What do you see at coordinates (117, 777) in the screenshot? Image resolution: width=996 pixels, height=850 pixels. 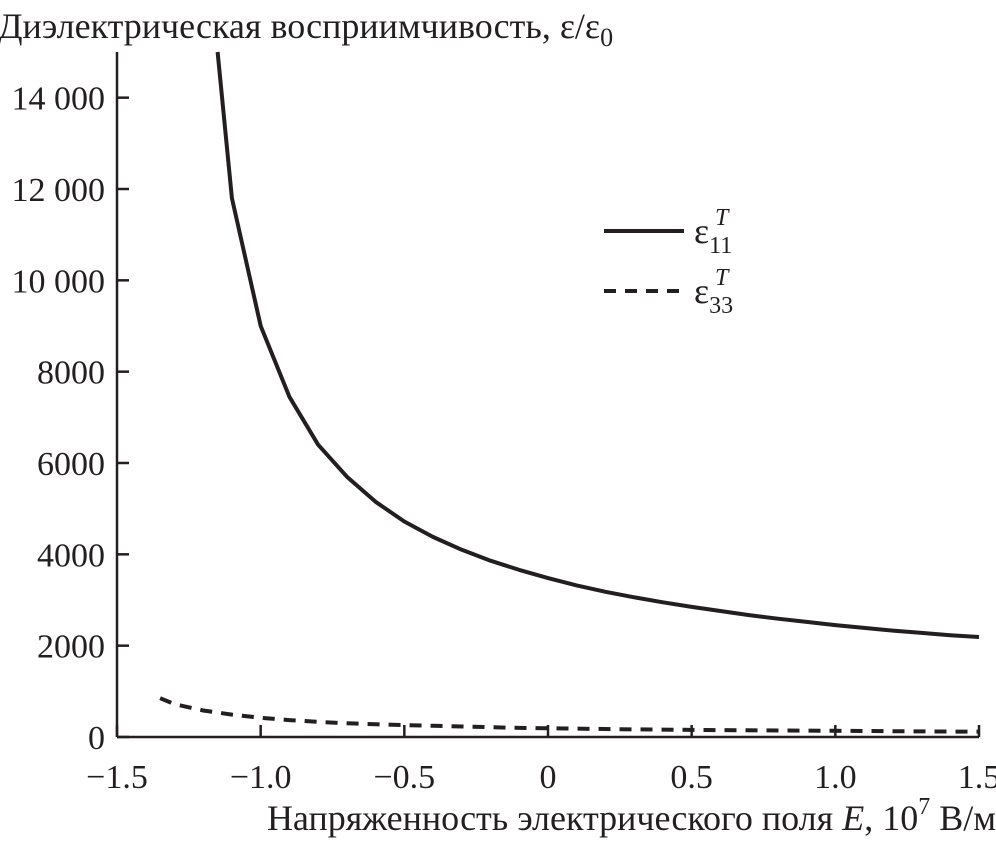 I see `x-tick-label: −1.5` at bounding box center [117, 777].